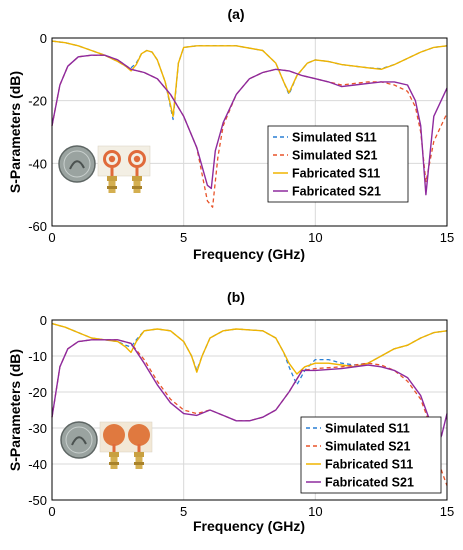 The image size is (463, 550). Describe the element at coordinates (37, 226) in the screenshot. I see `y-tick-label: -60` at that location.